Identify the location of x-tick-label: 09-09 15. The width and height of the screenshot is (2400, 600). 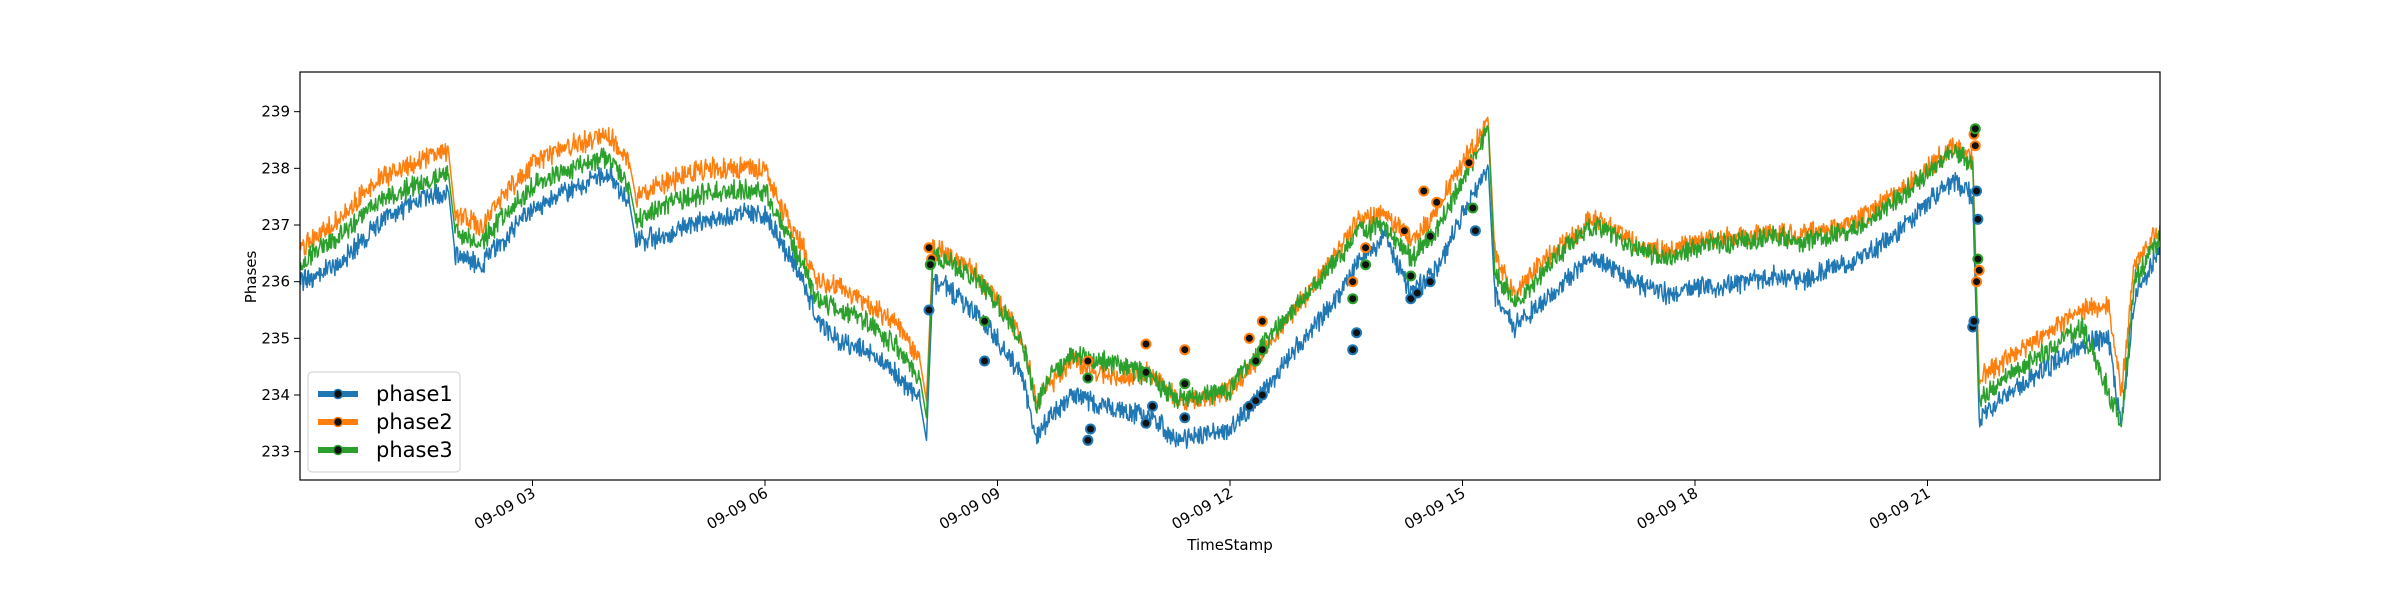
(1434, 508).